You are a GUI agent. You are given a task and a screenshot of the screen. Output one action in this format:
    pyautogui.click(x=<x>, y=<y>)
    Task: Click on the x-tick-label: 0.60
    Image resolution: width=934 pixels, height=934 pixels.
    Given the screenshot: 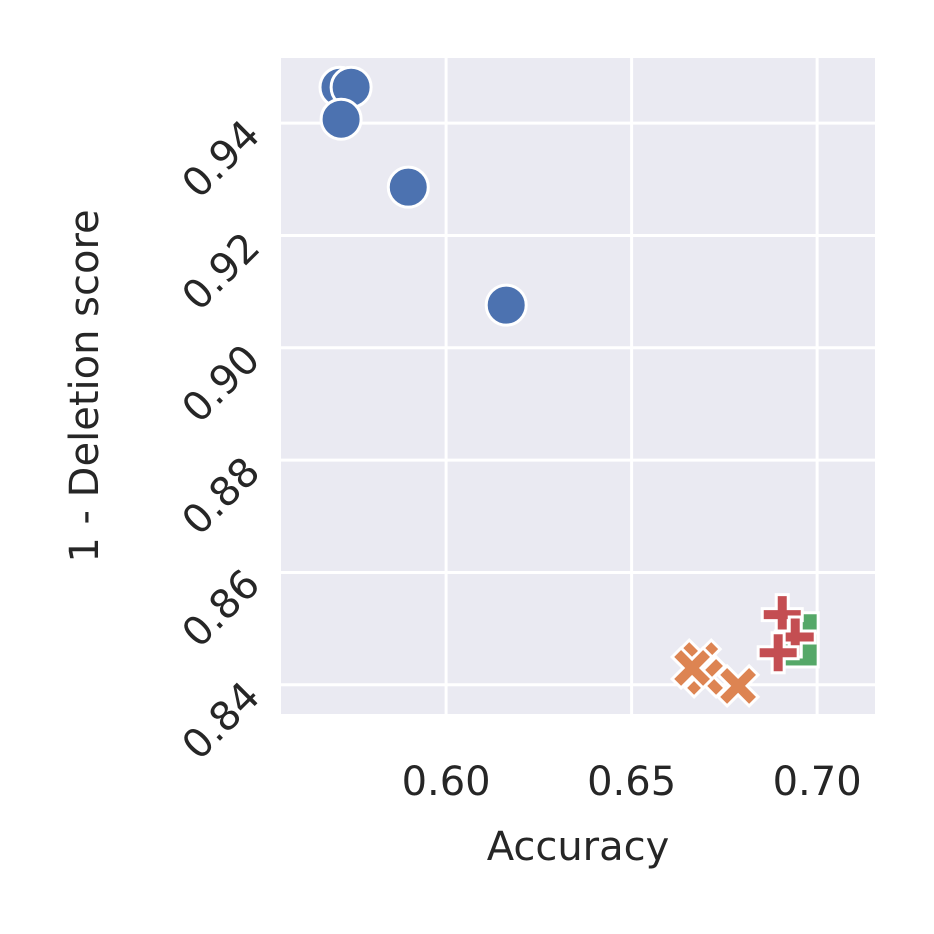 What is the action you would take?
    pyautogui.click(x=446, y=782)
    